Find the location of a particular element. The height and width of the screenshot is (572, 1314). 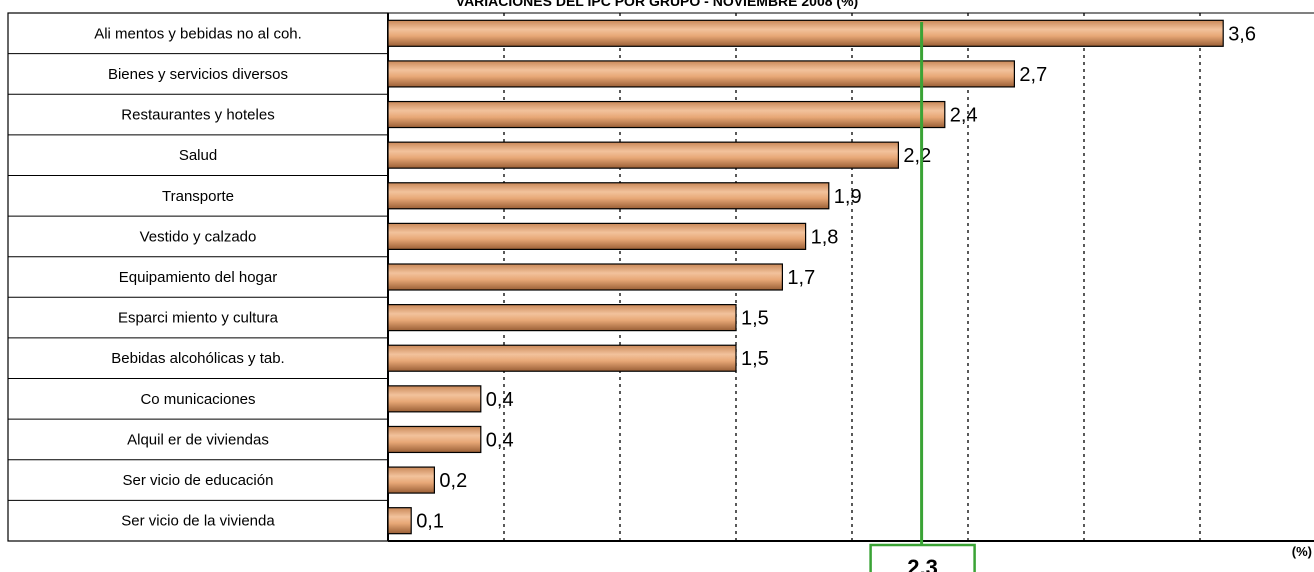

value-label: 0,1 is located at coordinates (430, 522).